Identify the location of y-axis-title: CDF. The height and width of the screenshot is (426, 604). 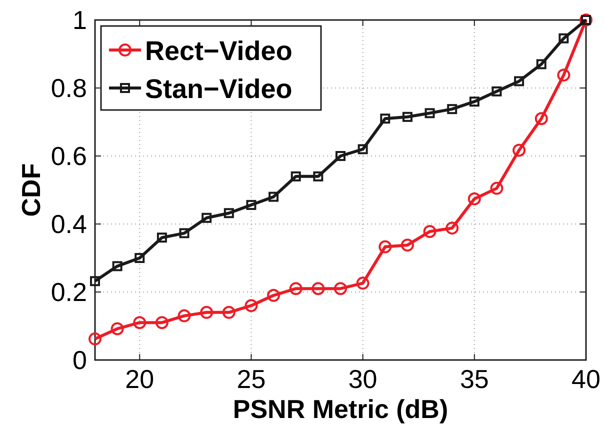
(31, 190).